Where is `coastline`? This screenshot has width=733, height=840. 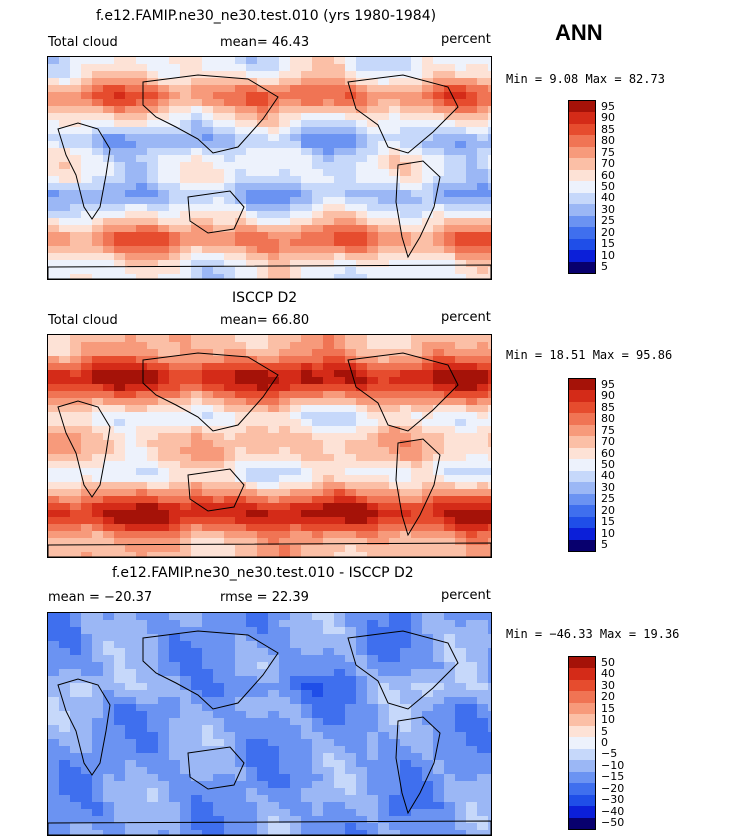 coastline is located at coordinates (210, 670).